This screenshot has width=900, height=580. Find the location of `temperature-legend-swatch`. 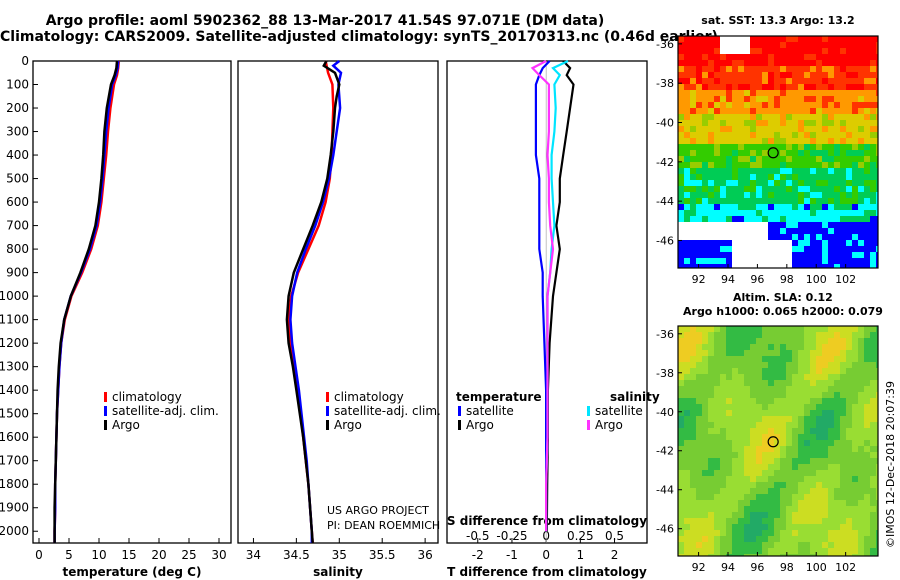

temperature-legend-swatch is located at coordinates (105, 411).